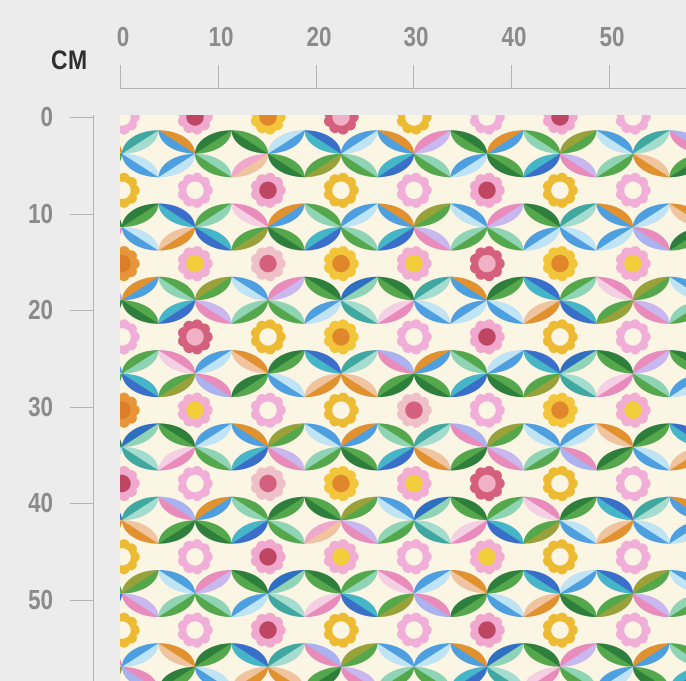  Describe the element at coordinates (221, 36) in the screenshot. I see `horizontal-ruler-label: 10` at that location.